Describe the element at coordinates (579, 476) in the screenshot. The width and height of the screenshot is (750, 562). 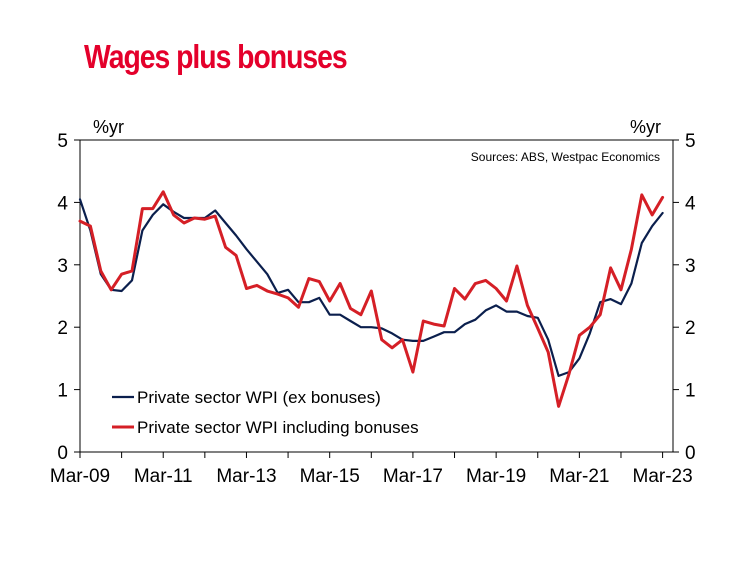
I see `x-tick-label: Mar-21` at that location.